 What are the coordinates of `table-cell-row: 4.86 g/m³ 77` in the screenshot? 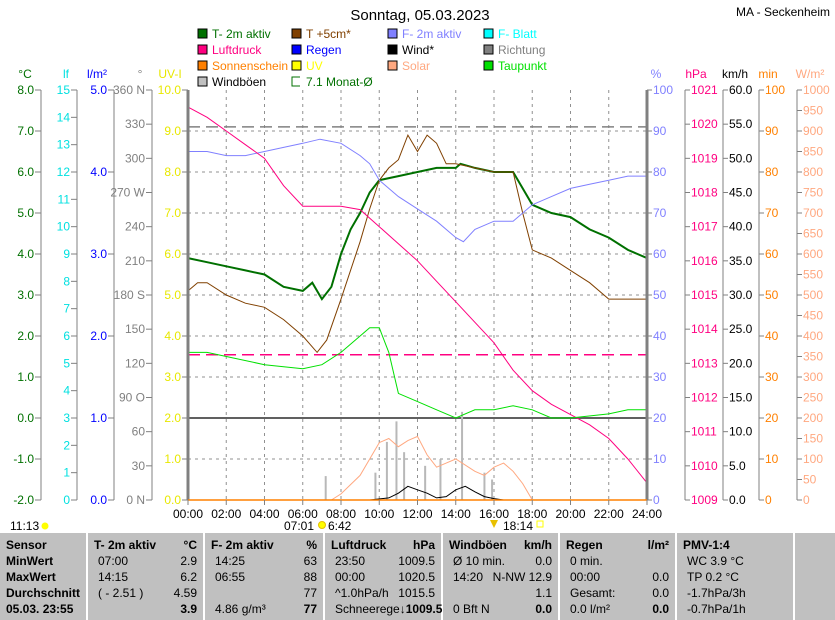 It's located at (264, 609).